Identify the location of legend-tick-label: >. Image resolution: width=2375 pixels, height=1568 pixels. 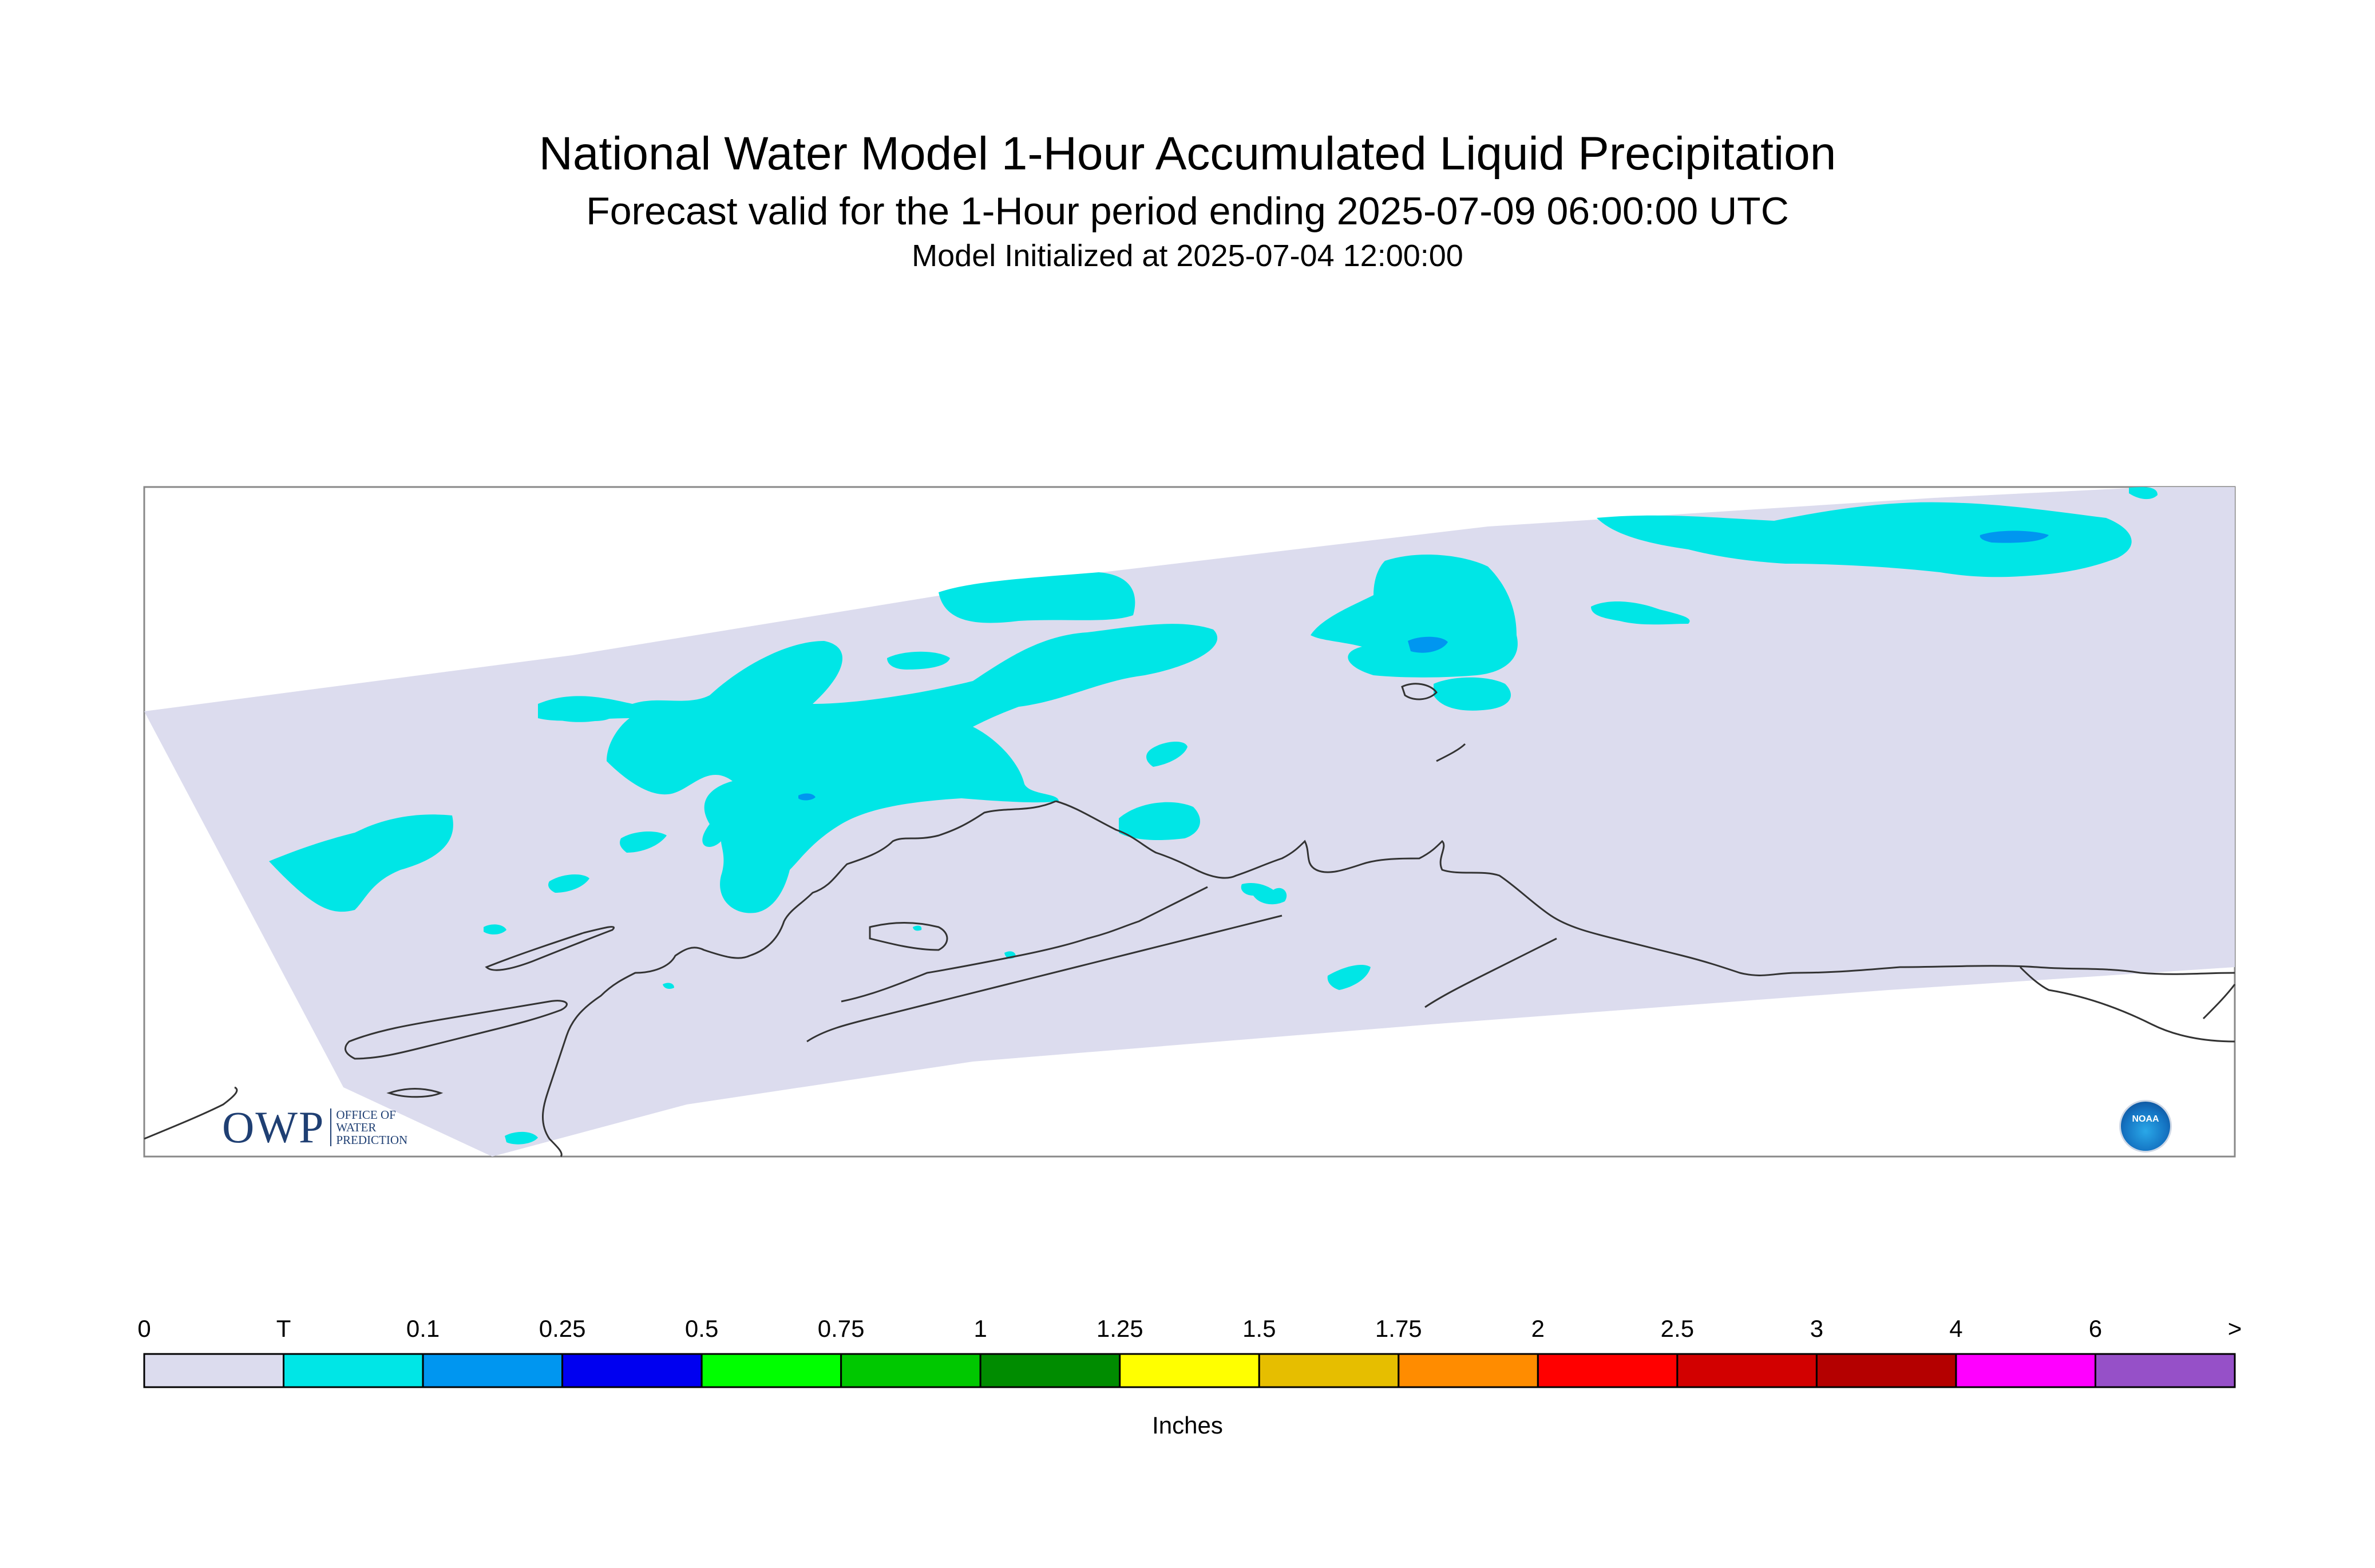
(2234, 1328).